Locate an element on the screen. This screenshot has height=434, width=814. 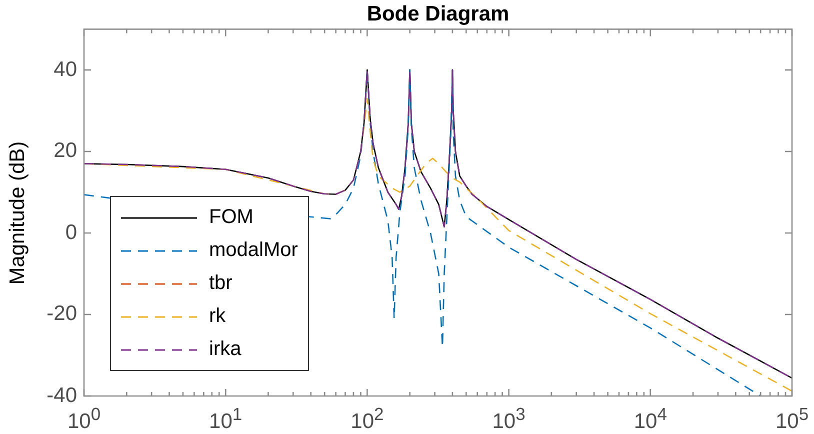
x-tick-label: 10$^{3}$ is located at coordinates (509, 418).